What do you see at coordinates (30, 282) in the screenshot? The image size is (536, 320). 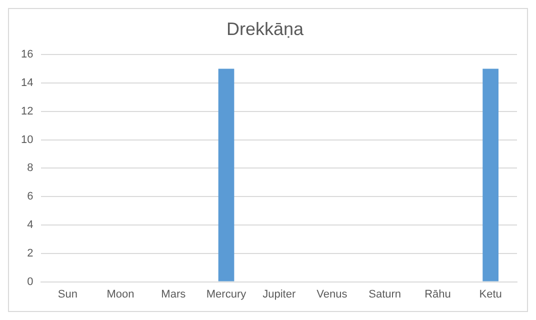 I see `y-tick-label: 0` at bounding box center [30, 282].